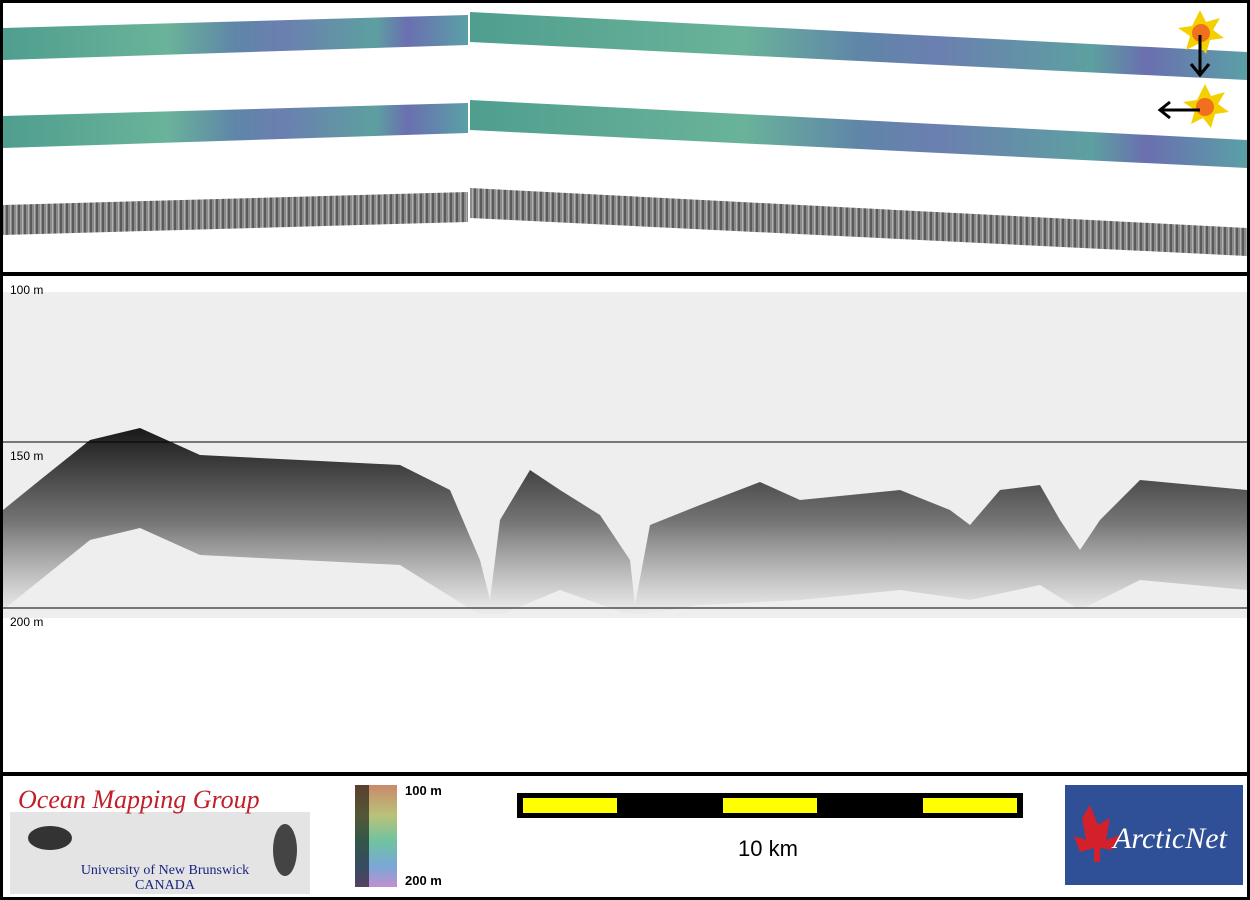 The height and width of the screenshot is (900, 1250). What do you see at coordinates (165, 885) in the screenshot?
I see `logo-country: CANADA` at bounding box center [165, 885].